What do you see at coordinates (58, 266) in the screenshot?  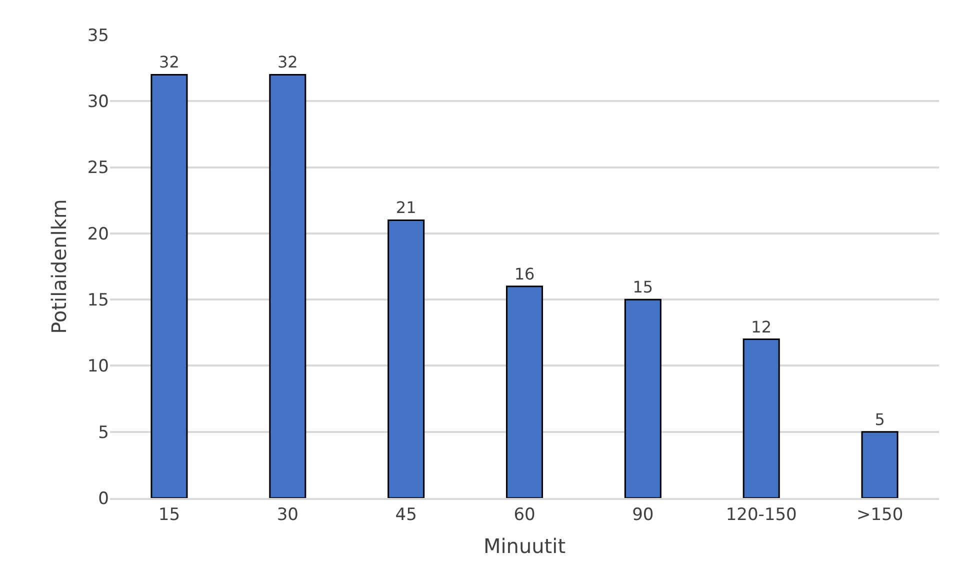 I see `y-axis-title: Potilaidenlkm` at bounding box center [58, 266].